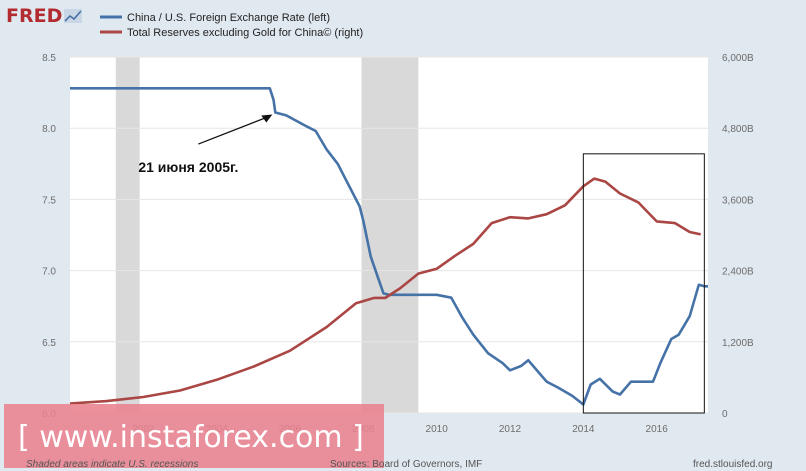  Describe the element at coordinates (583, 429) in the screenshot. I see `x-tick-label: 2014` at that location.